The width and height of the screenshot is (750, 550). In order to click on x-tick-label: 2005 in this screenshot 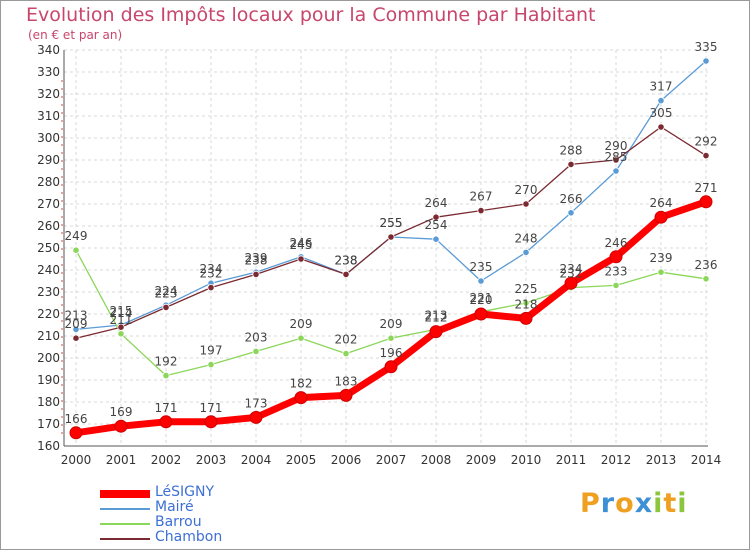, I will do `click(301, 460)`.